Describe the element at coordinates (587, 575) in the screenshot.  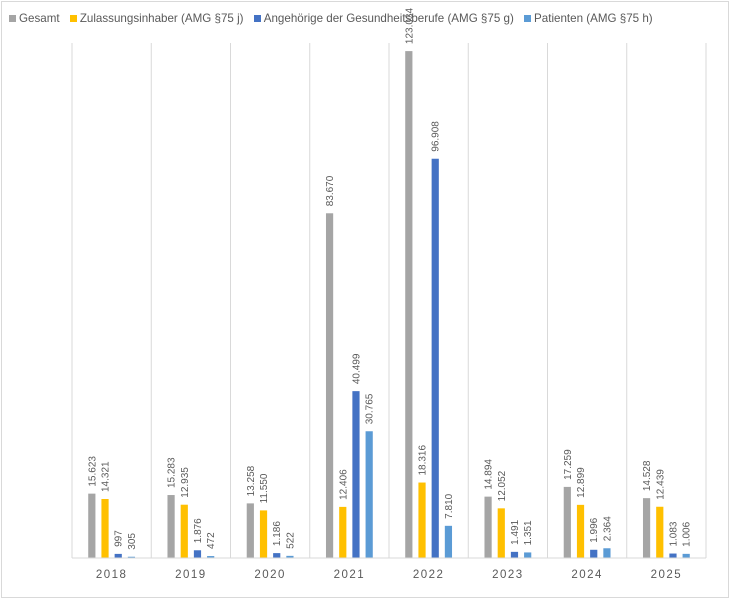
I see `x-tick-label-2024: 2024` at that location.